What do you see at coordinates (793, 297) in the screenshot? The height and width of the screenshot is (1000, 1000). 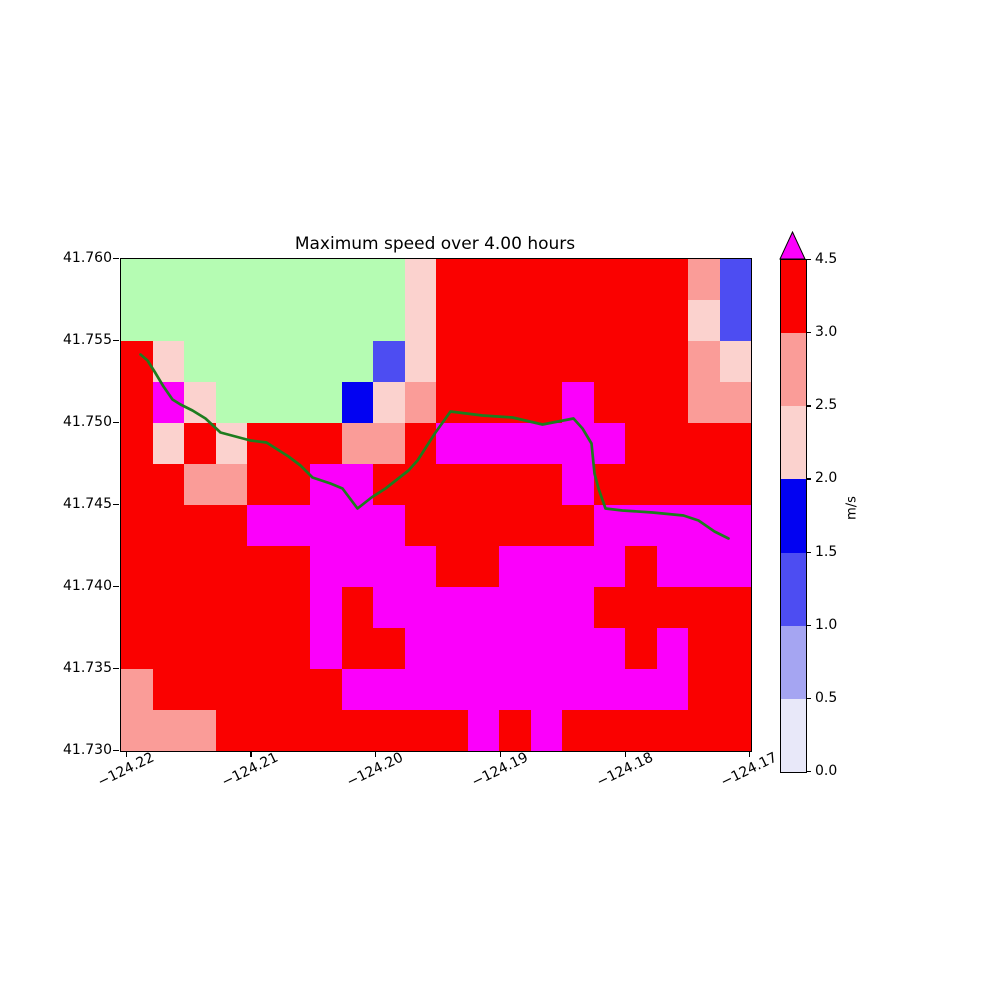 I see `colorbar-segment` at bounding box center [793, 297].